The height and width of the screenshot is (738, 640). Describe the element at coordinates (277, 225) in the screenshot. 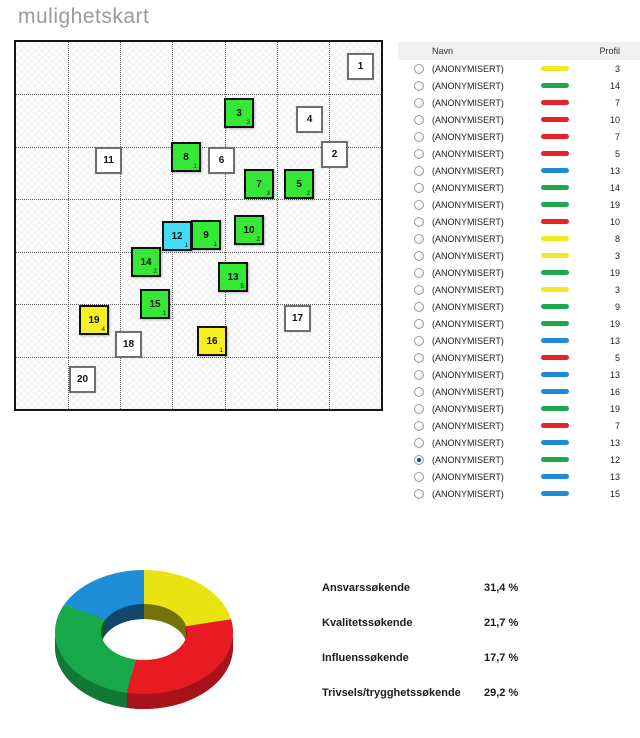

I see `grid-line-vertical` at that location.